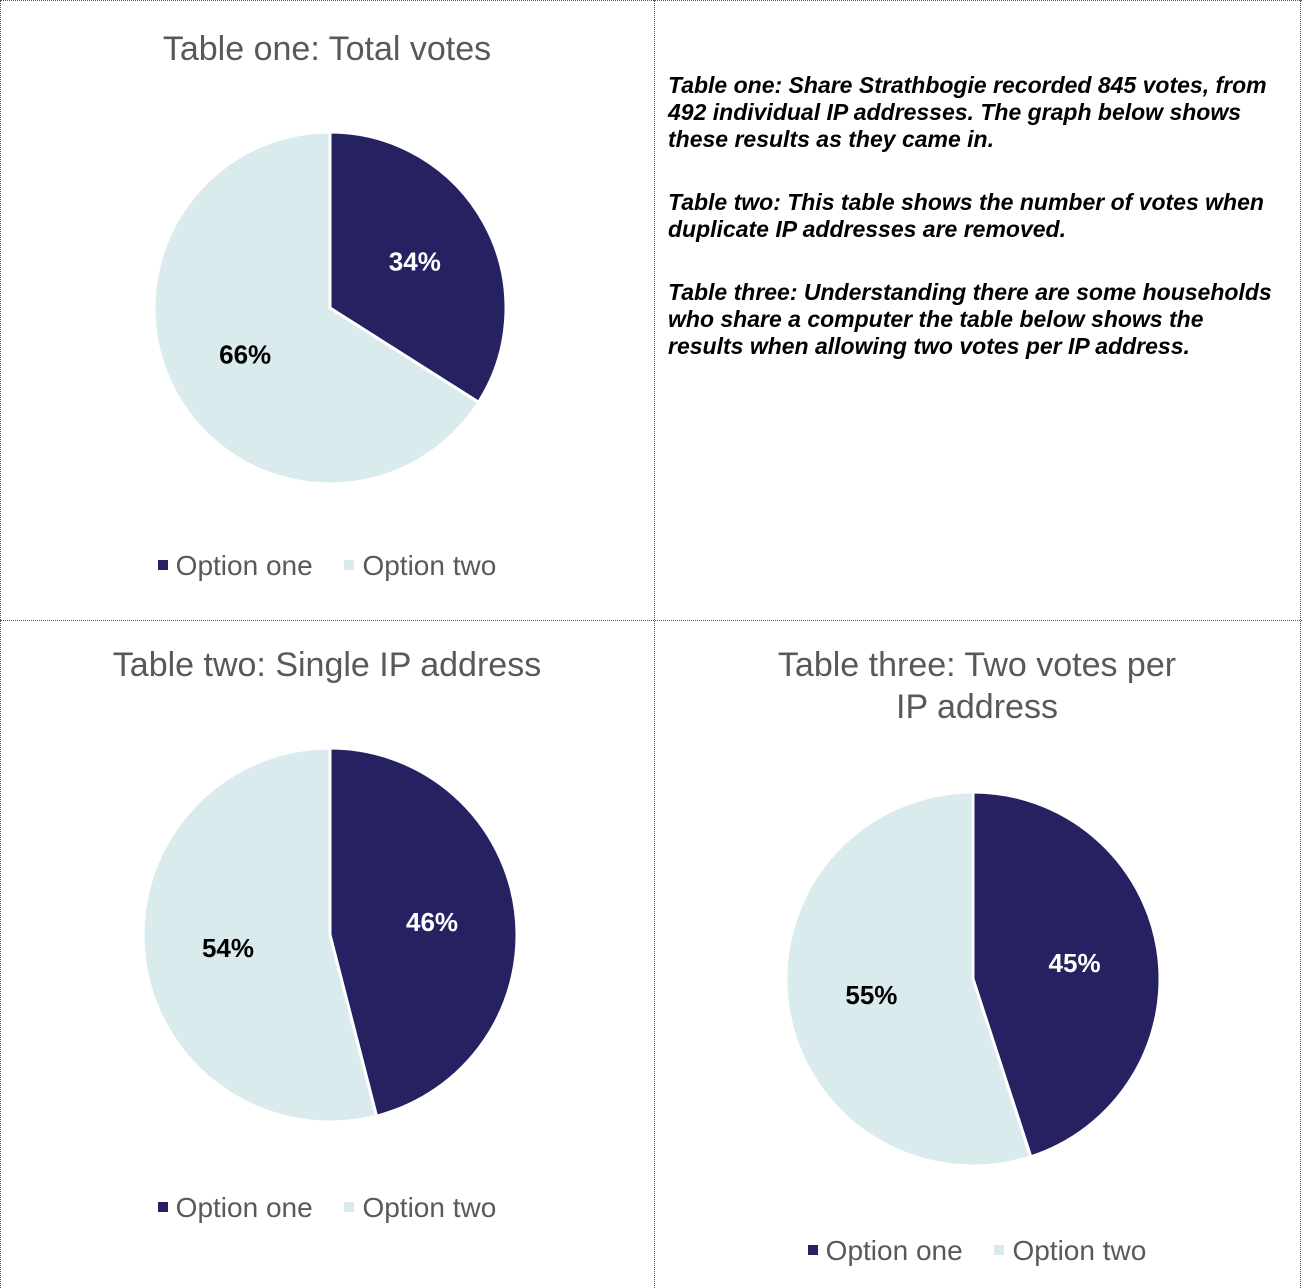  I want to click on chart-title-line: Table three: Two votes per, so click(977, 665).